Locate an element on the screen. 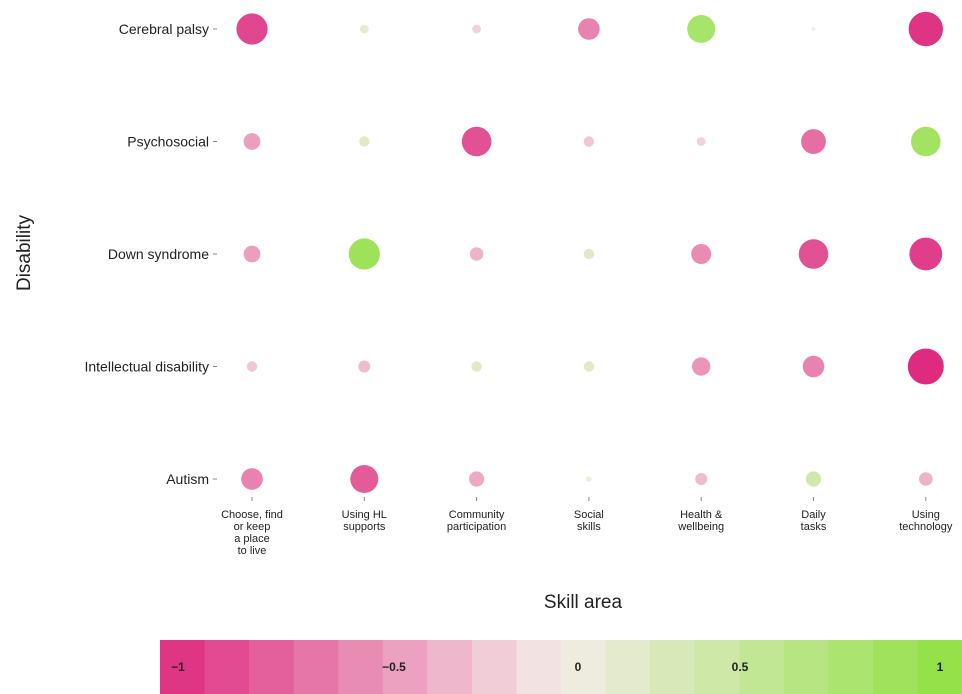  column-label: Social skills is located at coordinates (589, 521).